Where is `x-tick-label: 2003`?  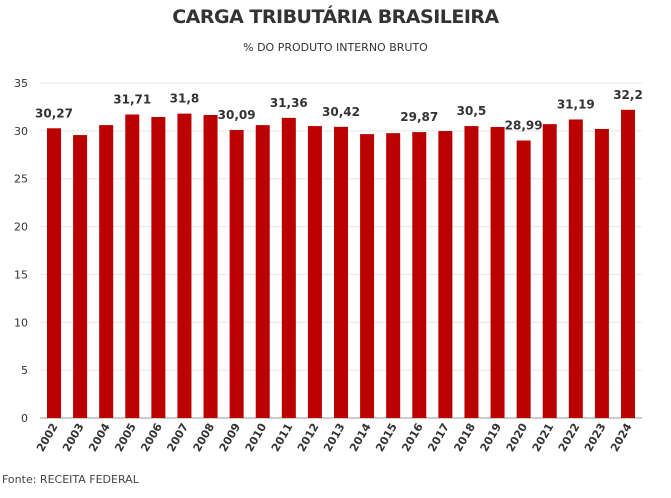 x-tick-label: 2003 is located at coordinates (73, 437).